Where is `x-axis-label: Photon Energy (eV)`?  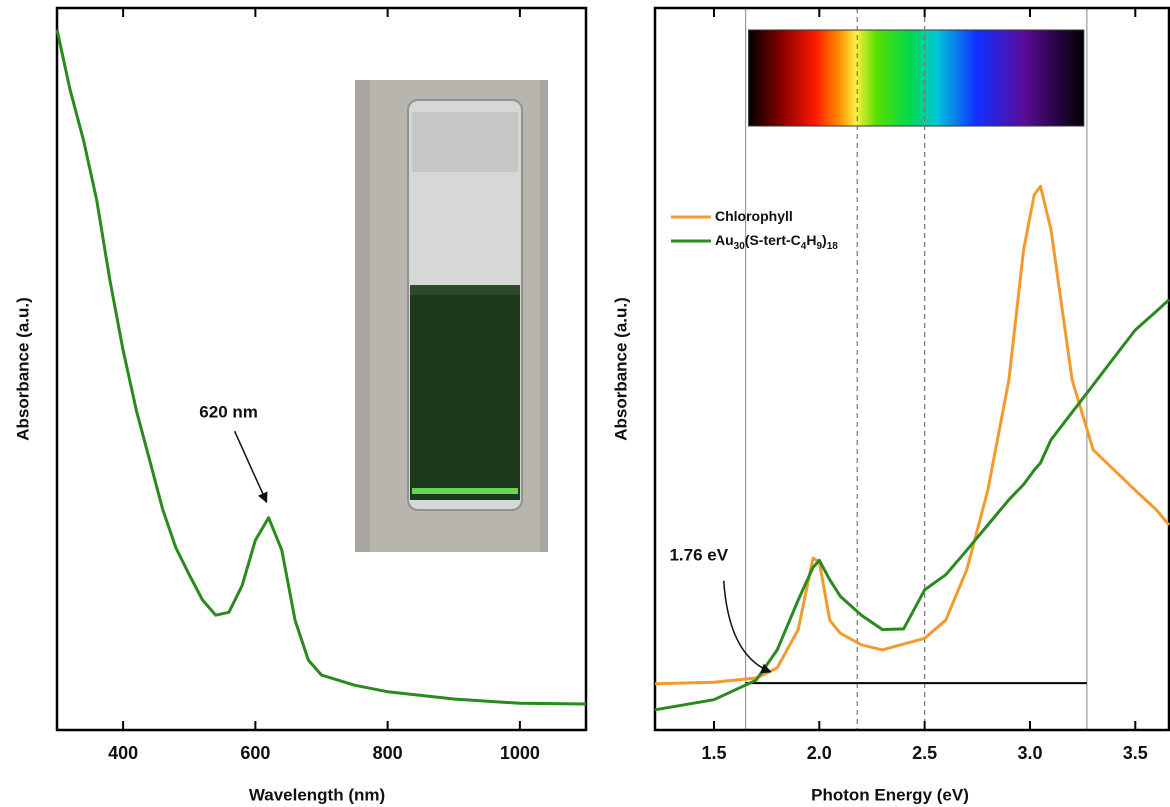 x-axis-label: Photon Energy (eV) is located at coordinates (890, 794).